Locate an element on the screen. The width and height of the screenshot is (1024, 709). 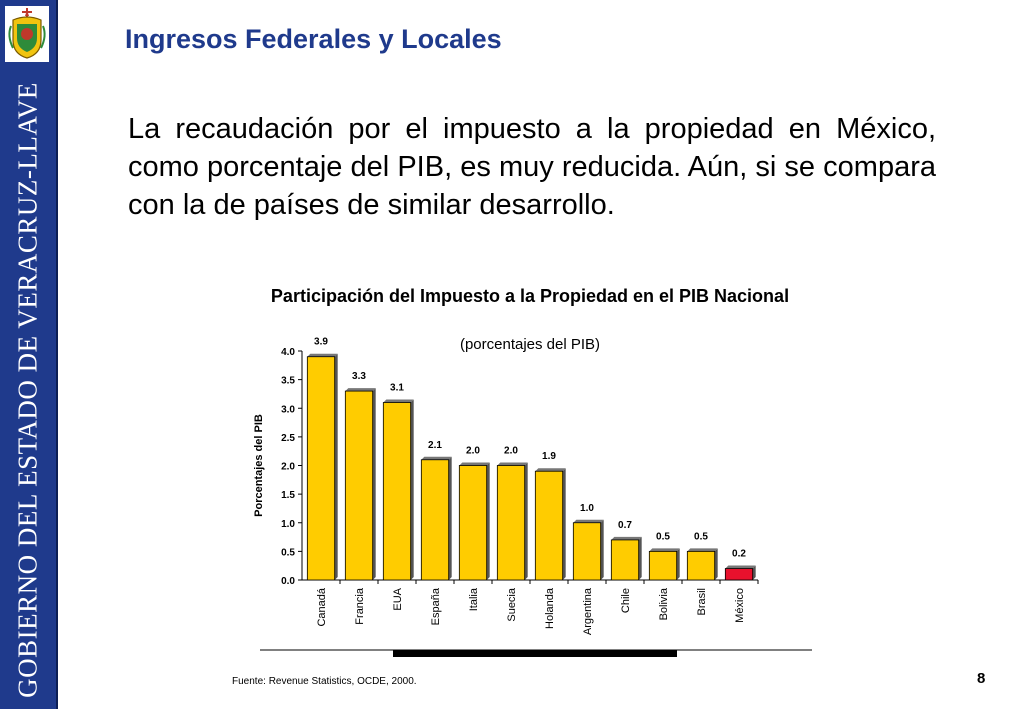
data-label: 3.3 is located at coordinates (359, 376).